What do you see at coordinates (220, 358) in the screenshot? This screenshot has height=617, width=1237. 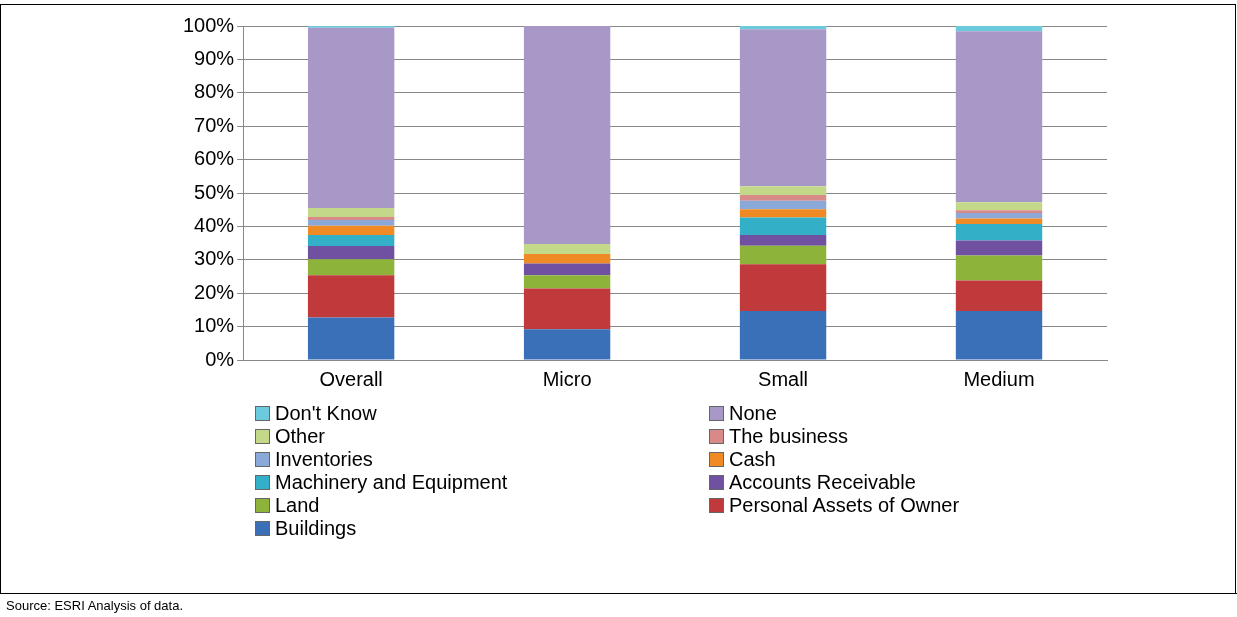 I see `y-tick-label: 0%` at bounding box center [220, 358].